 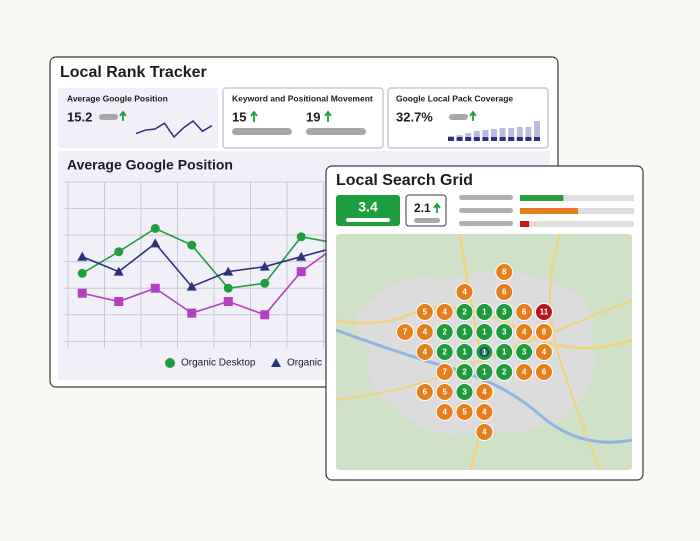 I want to click on legend-label: Organic Desktop, so click(x=218, y=363).